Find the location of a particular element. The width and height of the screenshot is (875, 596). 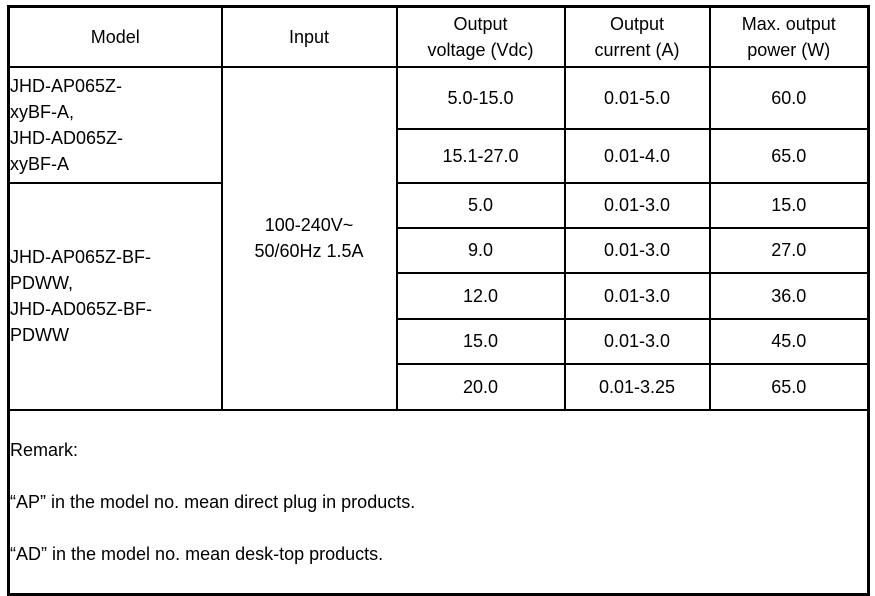

remark-title: Remark: is located at coordinates (44, 449).